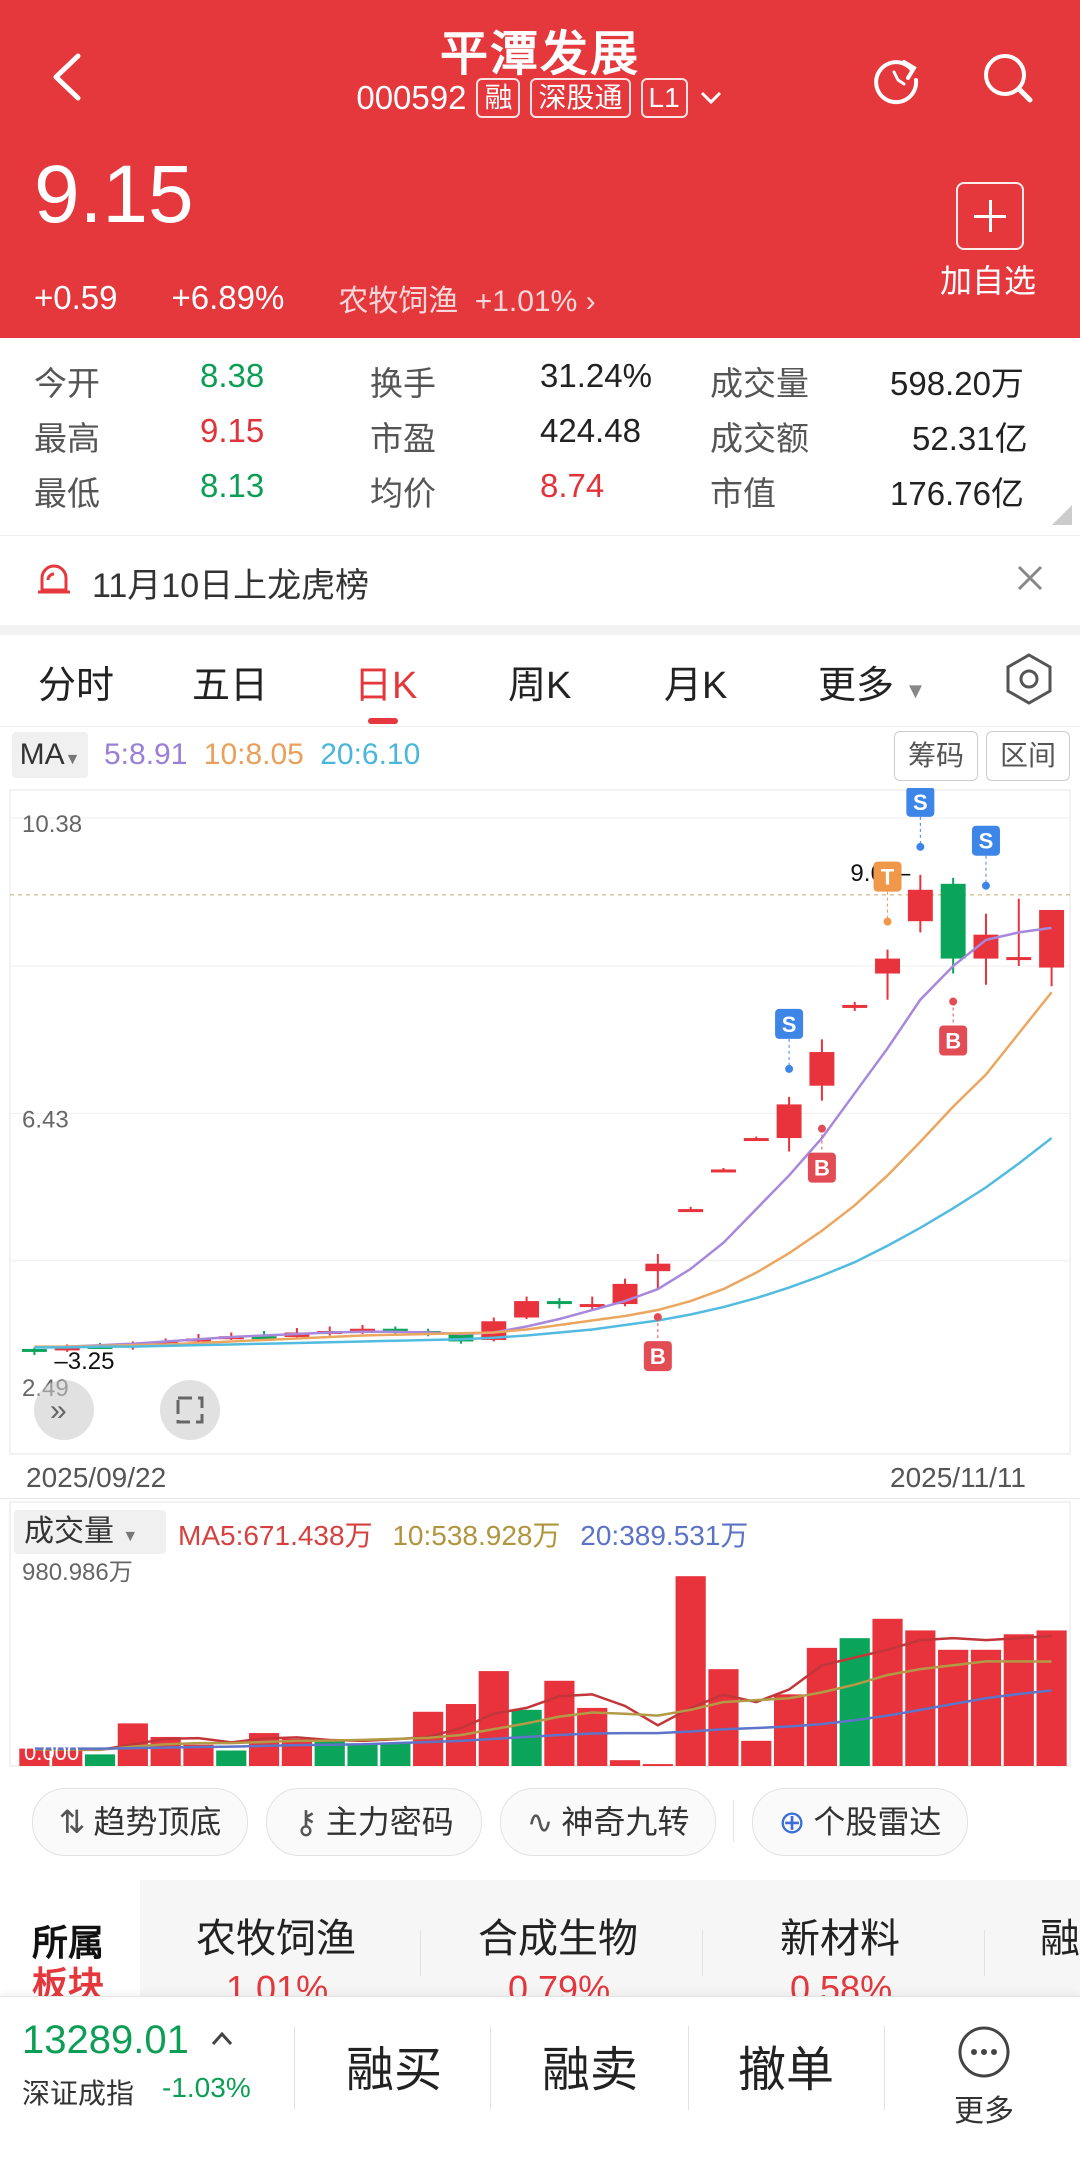 This screenshot has width=1080, height=2162. Describe the element at coordinates (990, 216) in the screenshot. I see `add-watchlist-button` at that location.